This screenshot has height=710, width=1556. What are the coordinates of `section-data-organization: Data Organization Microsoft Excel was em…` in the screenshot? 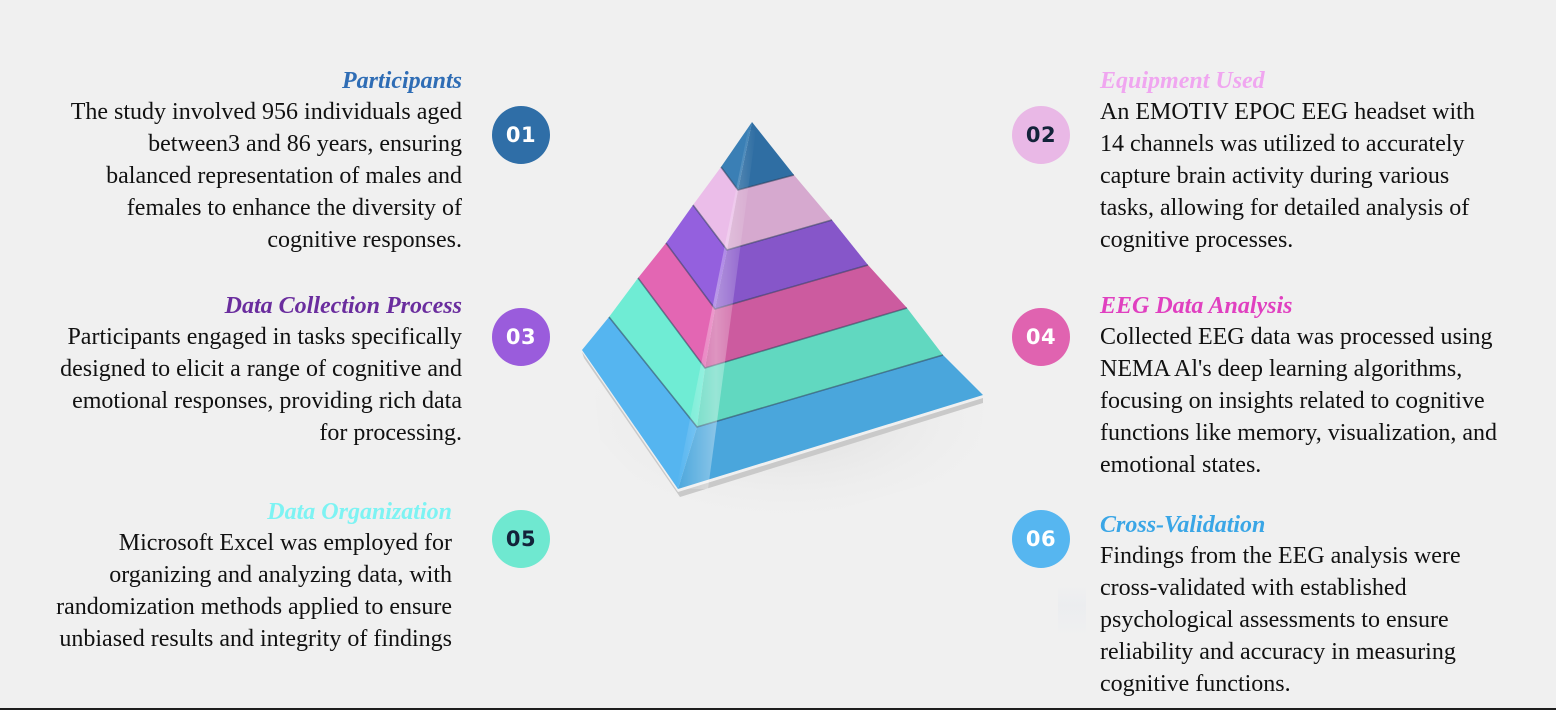 It's located at (226, 576).